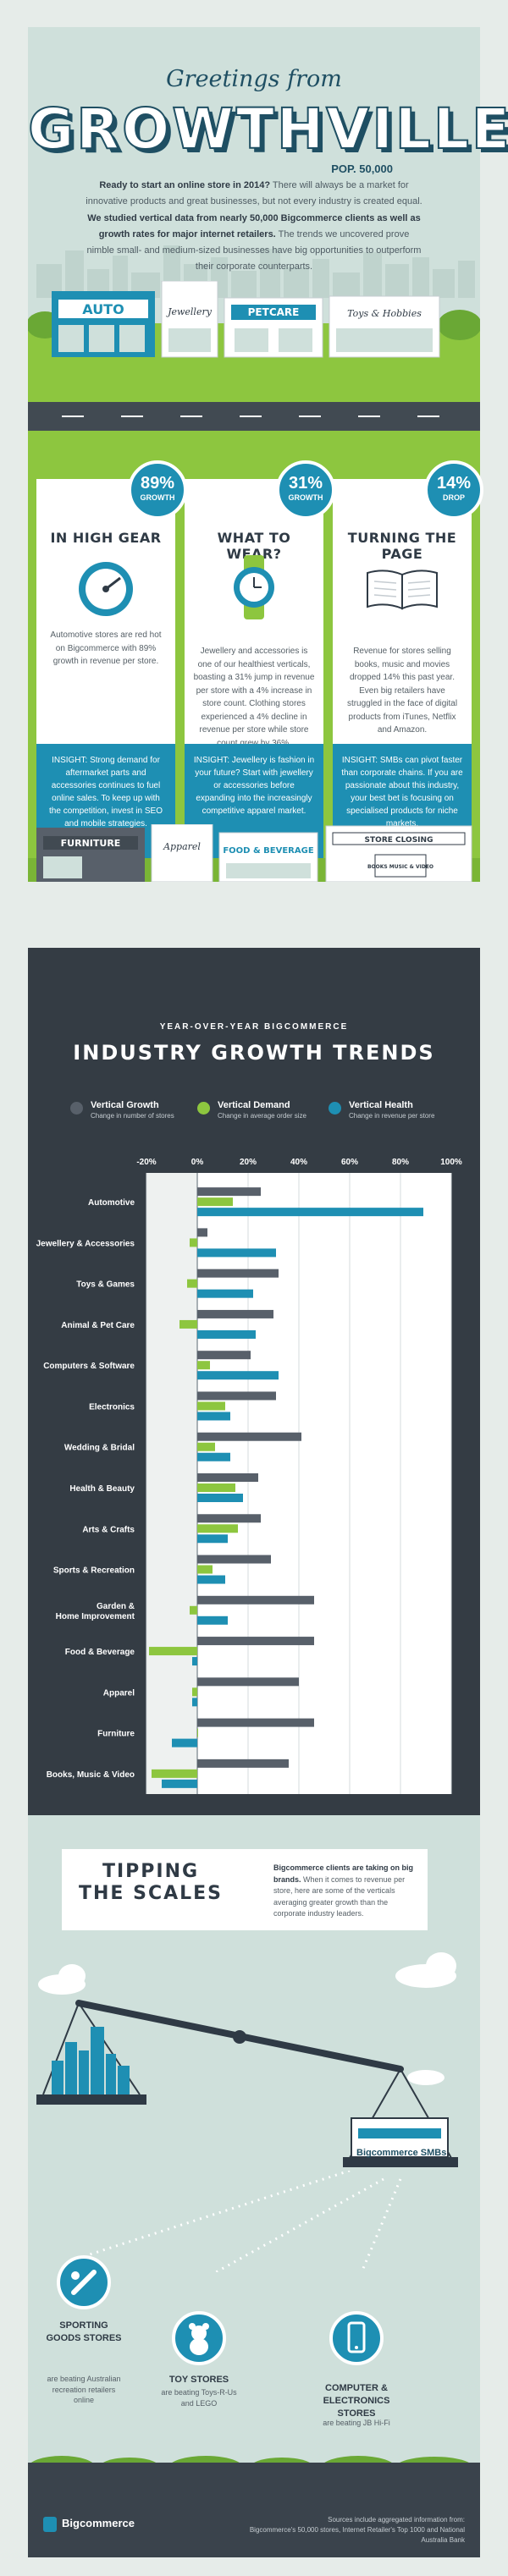 The width and height of the screenshot is (508, 2576). I want to click on baseball-bat-icon, so click(84, 2282).